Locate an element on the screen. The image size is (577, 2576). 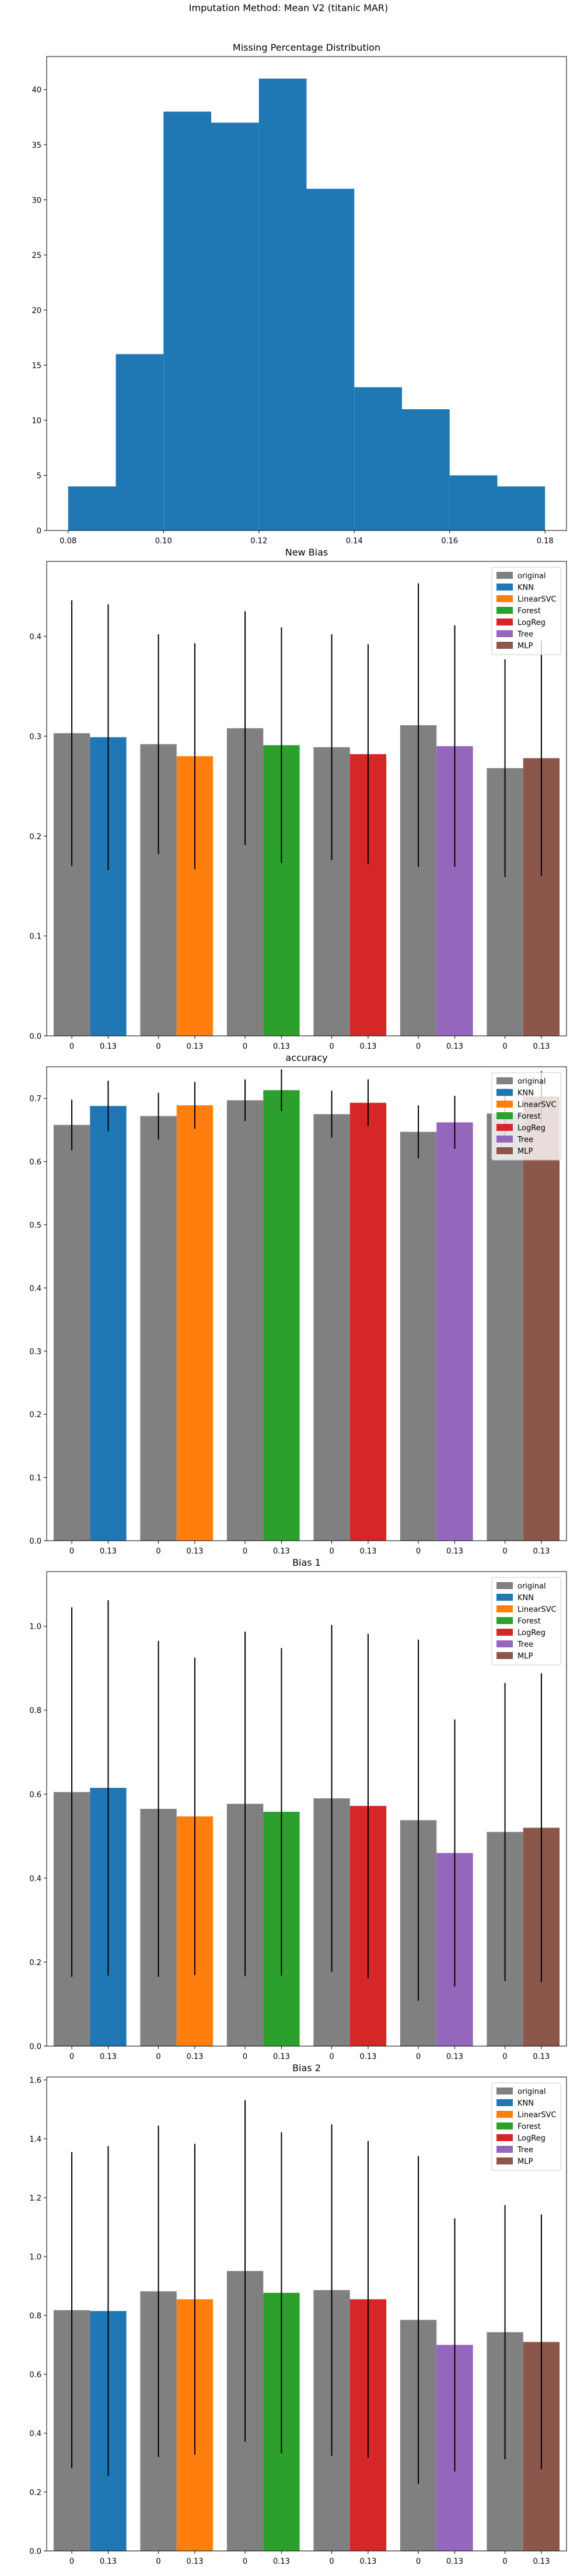
x-tick-label: 0.12 is located at coordinates (258, 541).